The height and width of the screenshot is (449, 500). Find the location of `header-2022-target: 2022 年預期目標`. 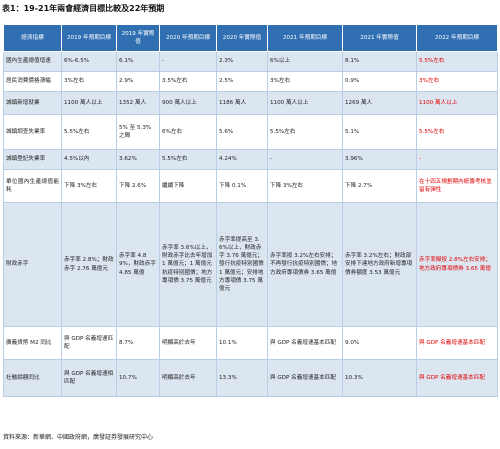

header-2022-target: 2022 年預期目標 is located at coordinates (457, 38).